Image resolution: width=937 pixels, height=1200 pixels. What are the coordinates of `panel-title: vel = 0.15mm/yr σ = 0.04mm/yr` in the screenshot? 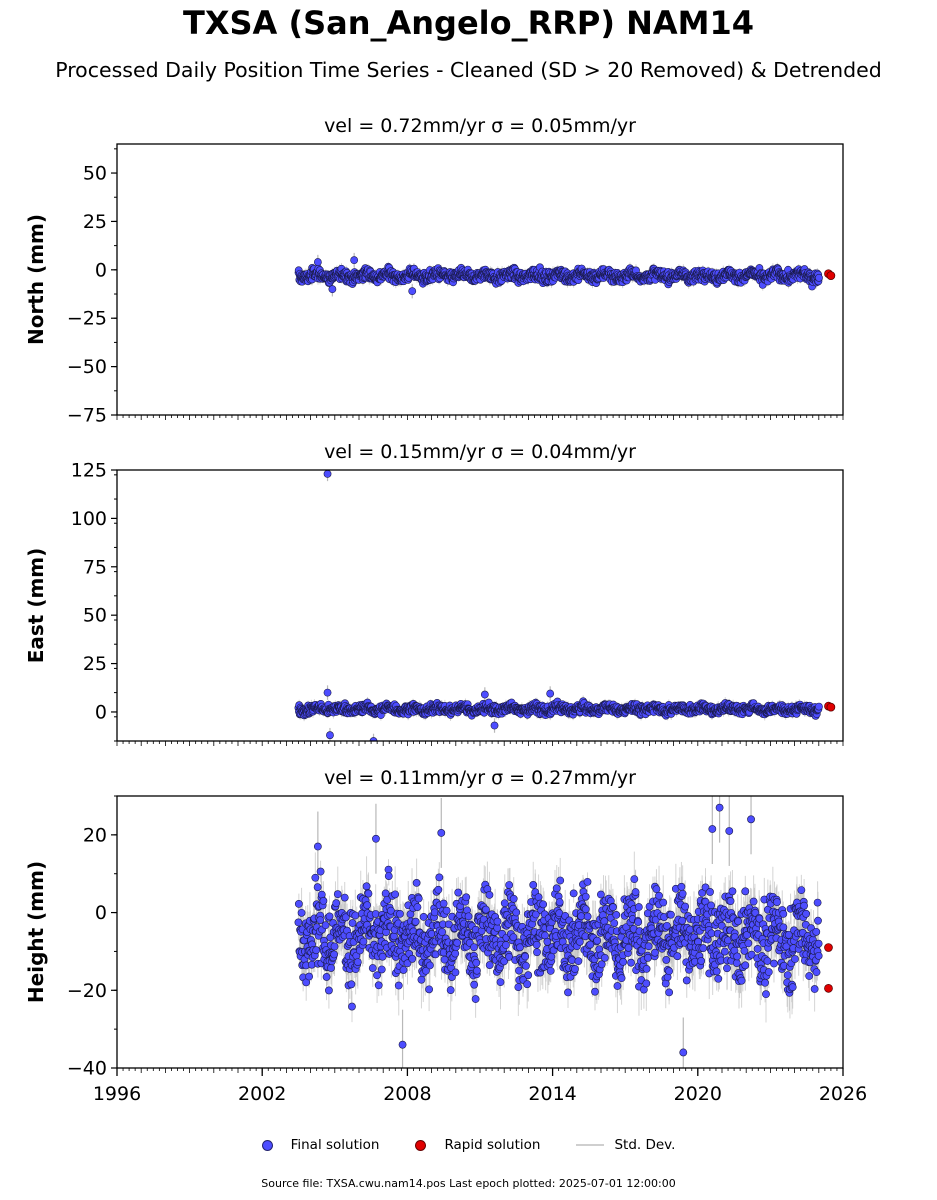 It's located at (480, 452).